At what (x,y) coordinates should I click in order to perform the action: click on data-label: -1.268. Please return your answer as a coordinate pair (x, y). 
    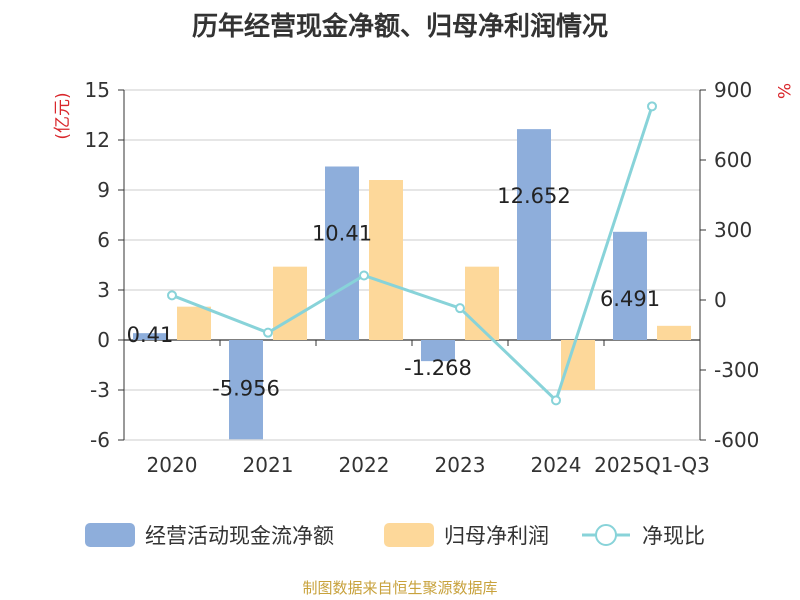
    Looking at the image, I should click on (438, 368).